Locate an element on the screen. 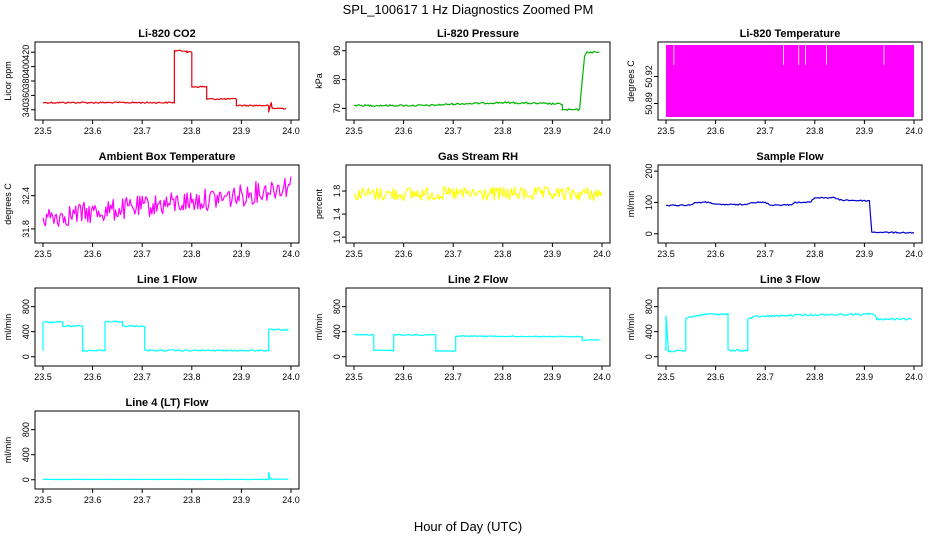 This screenshot has width=936, height=540. y-tick-label: 360 is located at coordinates (26, 95).